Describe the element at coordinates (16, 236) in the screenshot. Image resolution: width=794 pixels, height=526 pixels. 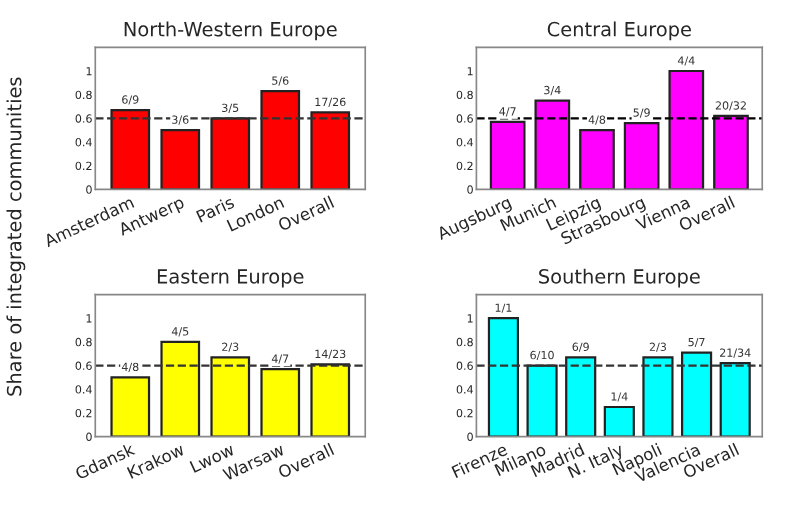
I see `y-axis-title: Share of integrated communities` at that location.